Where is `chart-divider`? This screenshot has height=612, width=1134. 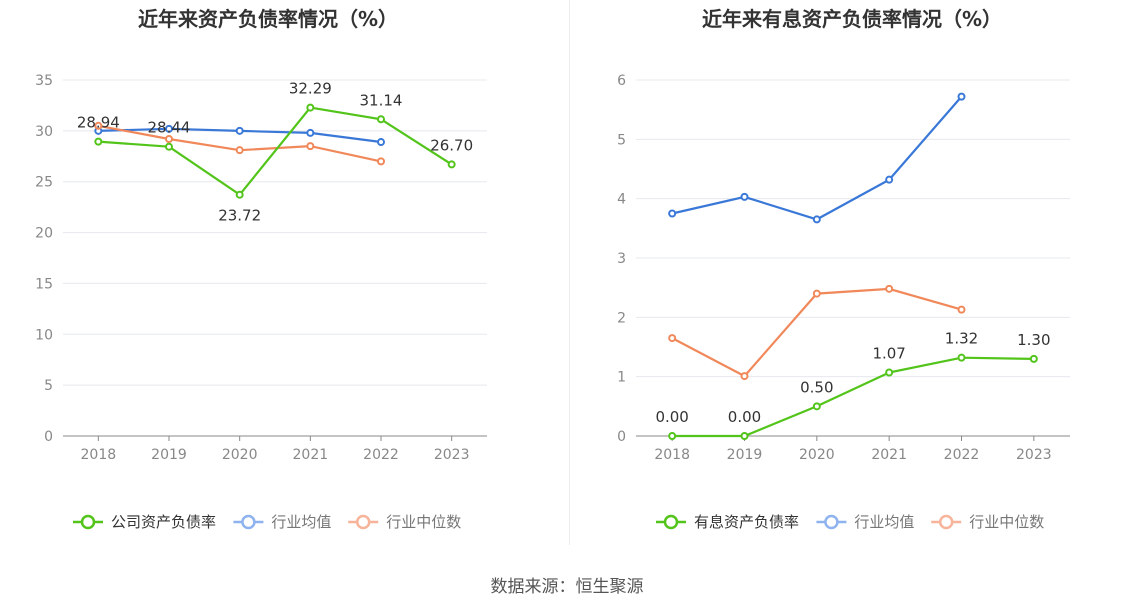
chart-divider is located at coordinates (569, 272).